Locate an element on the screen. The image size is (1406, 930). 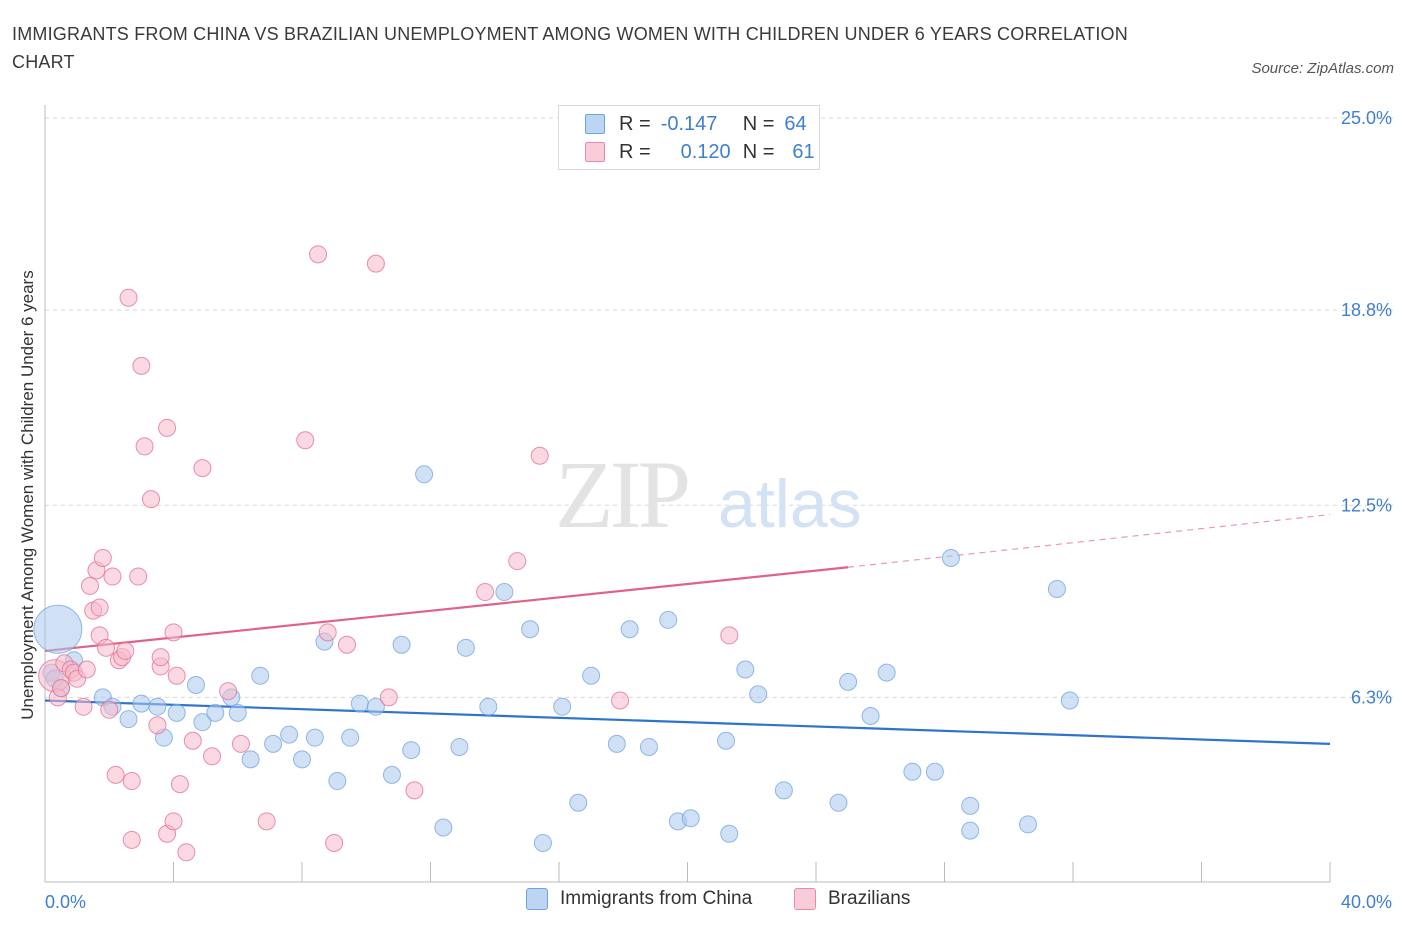
n-label: N = is located at coordinates (758, 123).